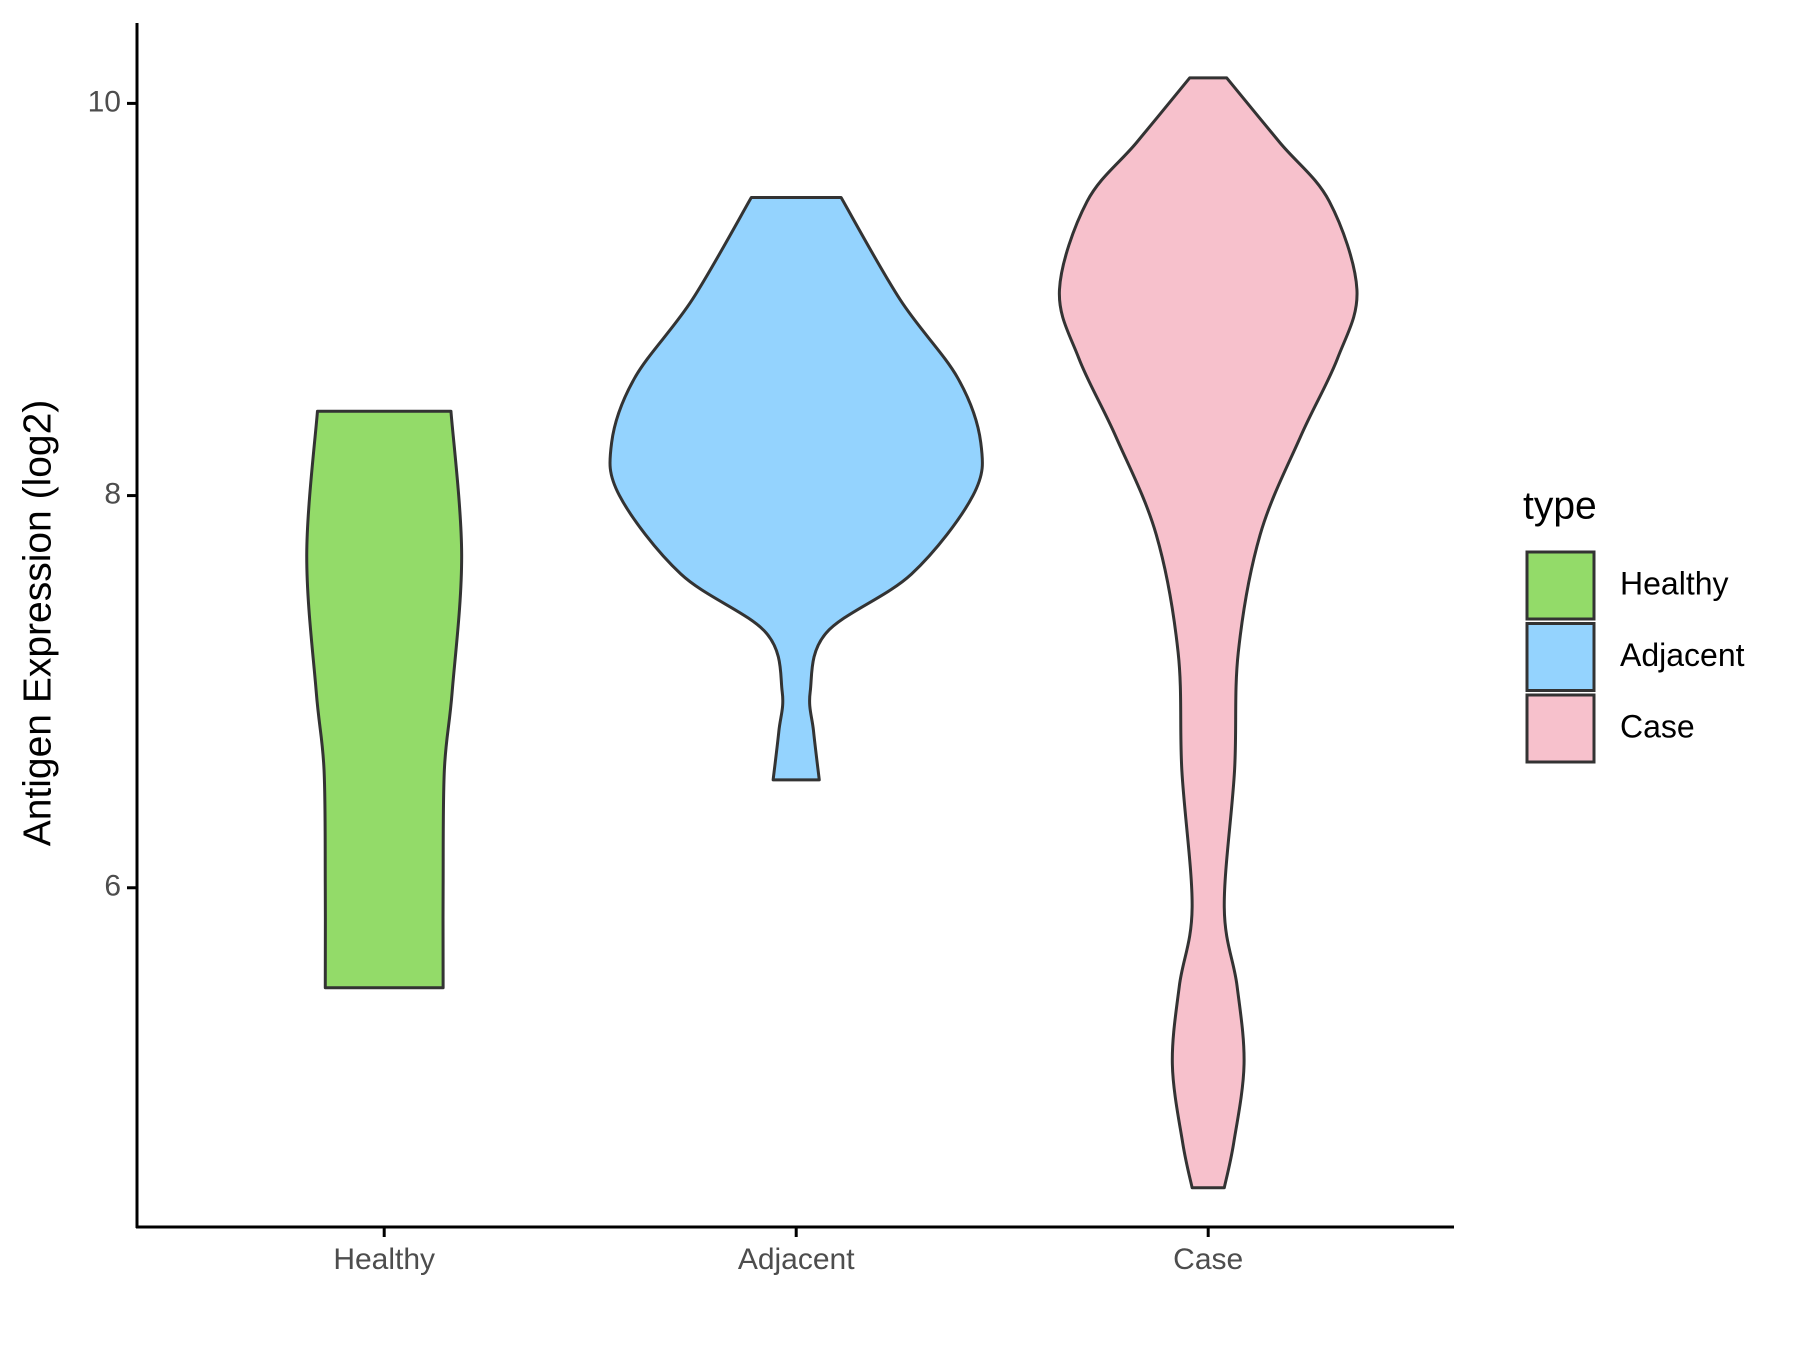  What do you see at coordinates (1657, 726) in the screenshot?
I see `legend-label: Case` at bounding box center [1657, 726].